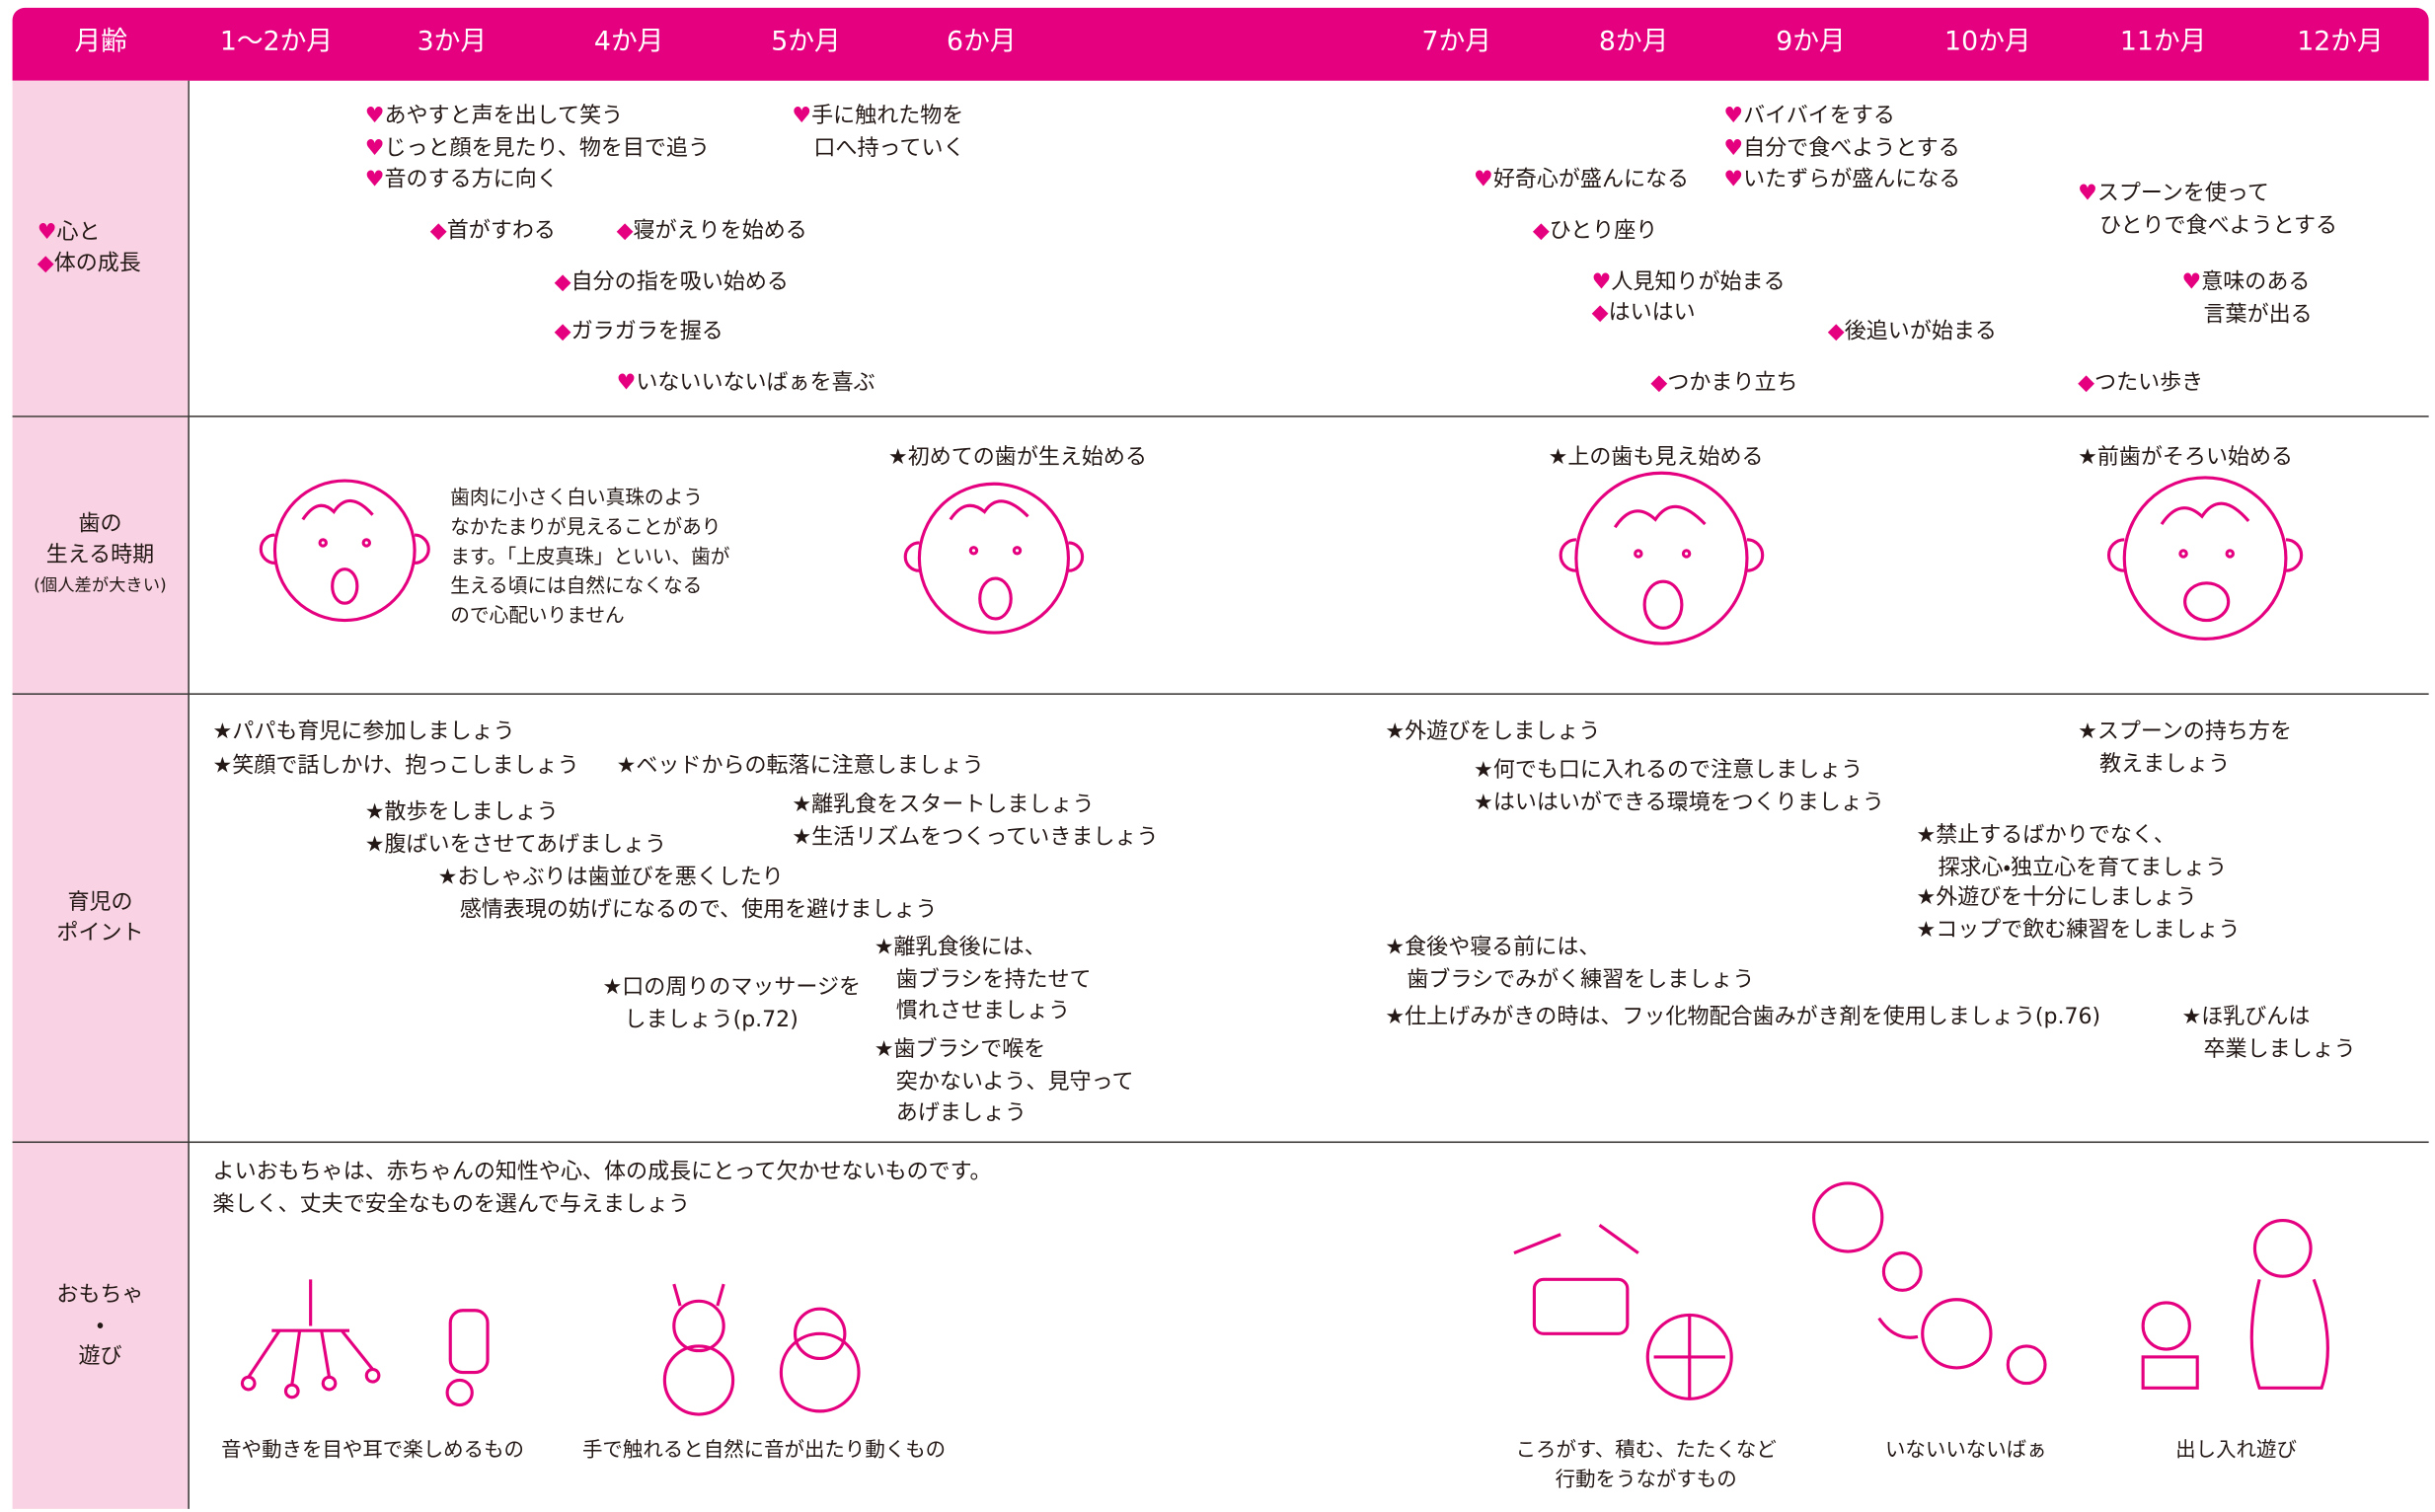 This screenshot has width=2435, height=1512. I want to click on item-text: あやすと声を出して笑う, so click(504, 116).